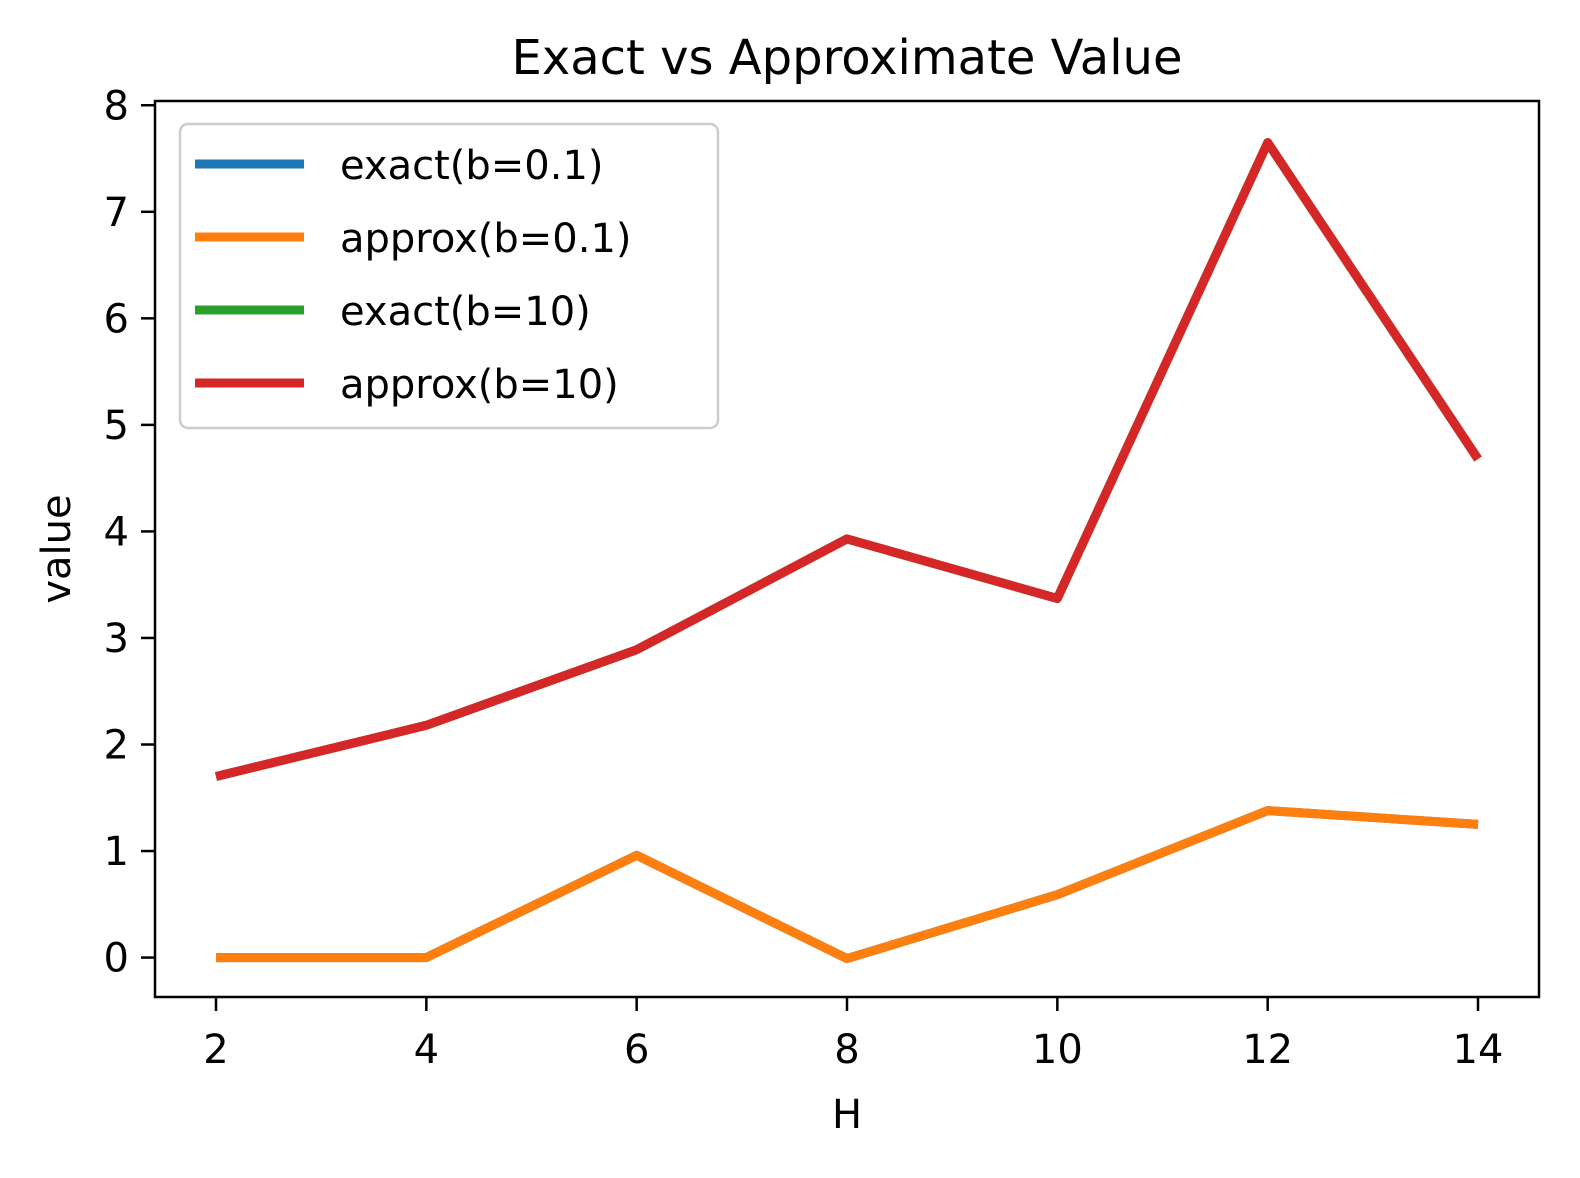 The height and width of the screenshot is (1178, 1580). I want to click on x-axis-ticks: 2 4 6 8 10 12 14, so click(853, 1035).